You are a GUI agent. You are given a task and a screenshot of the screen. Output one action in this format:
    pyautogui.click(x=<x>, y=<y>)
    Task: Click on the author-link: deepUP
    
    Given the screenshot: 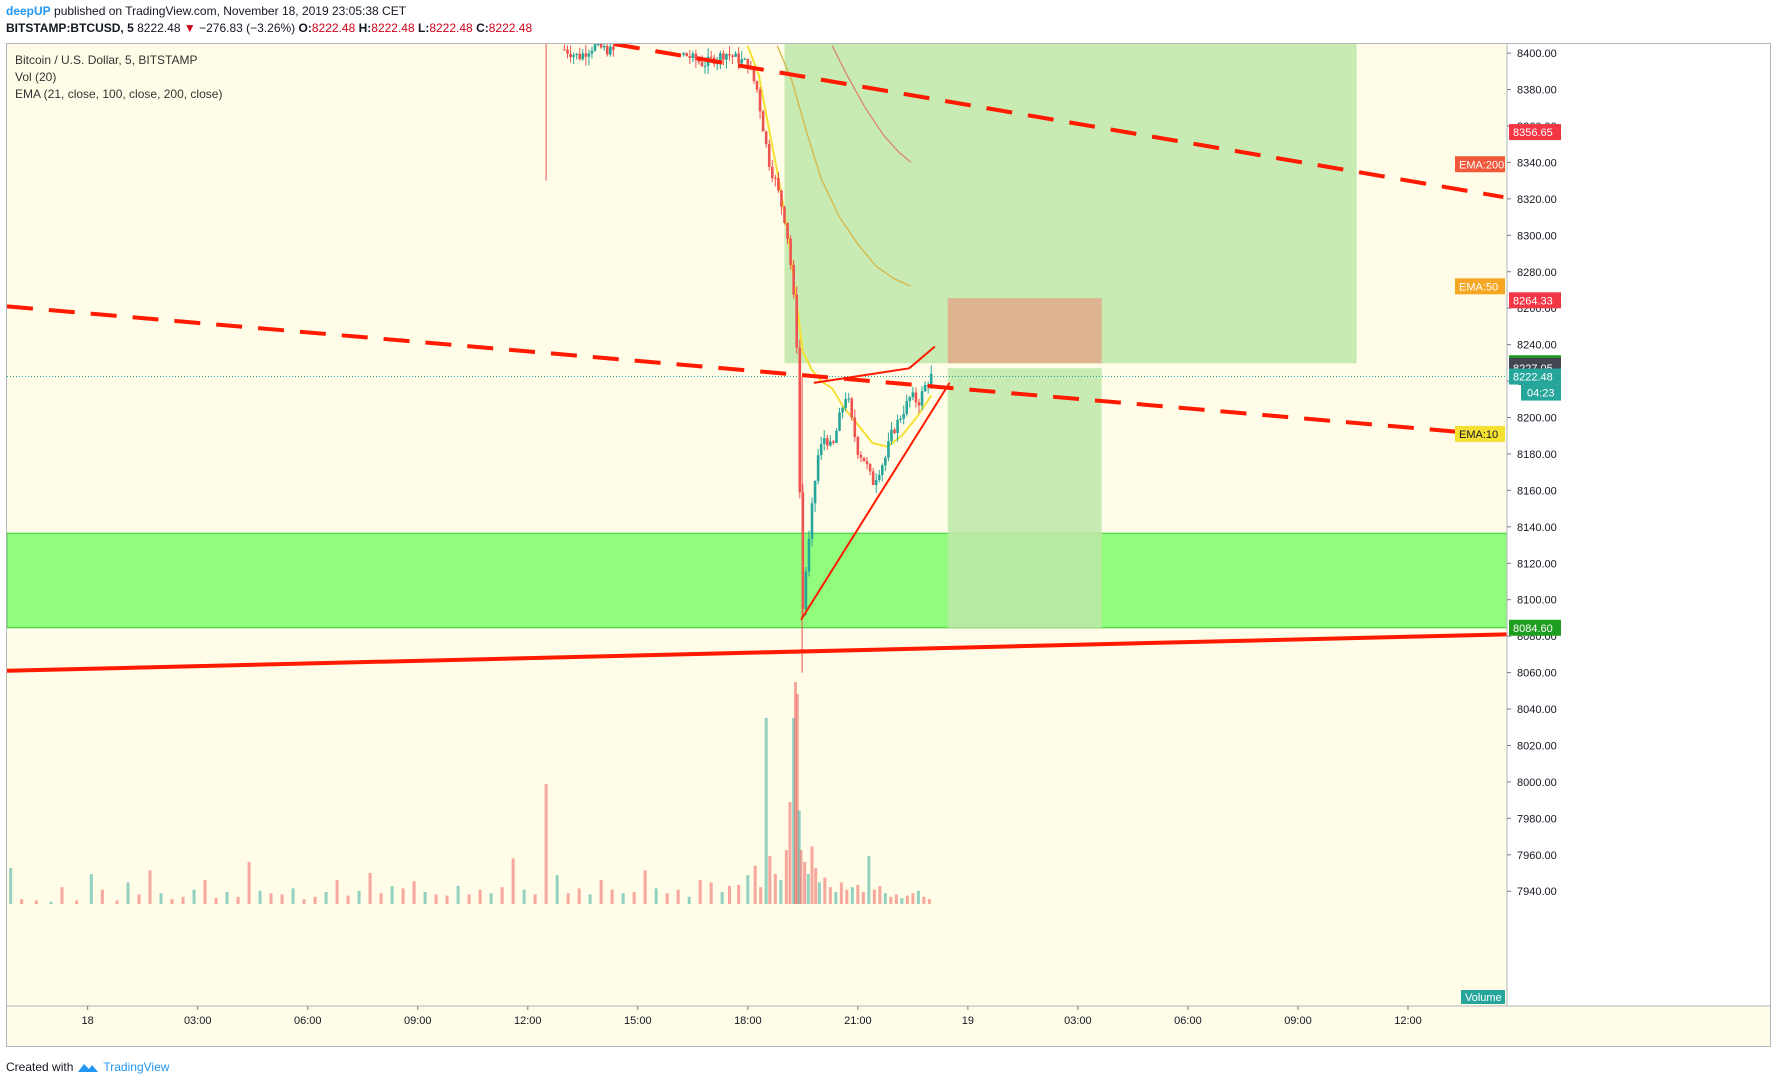 What is the action you would take?
    pyautogui.click(x=28, y=11)
    